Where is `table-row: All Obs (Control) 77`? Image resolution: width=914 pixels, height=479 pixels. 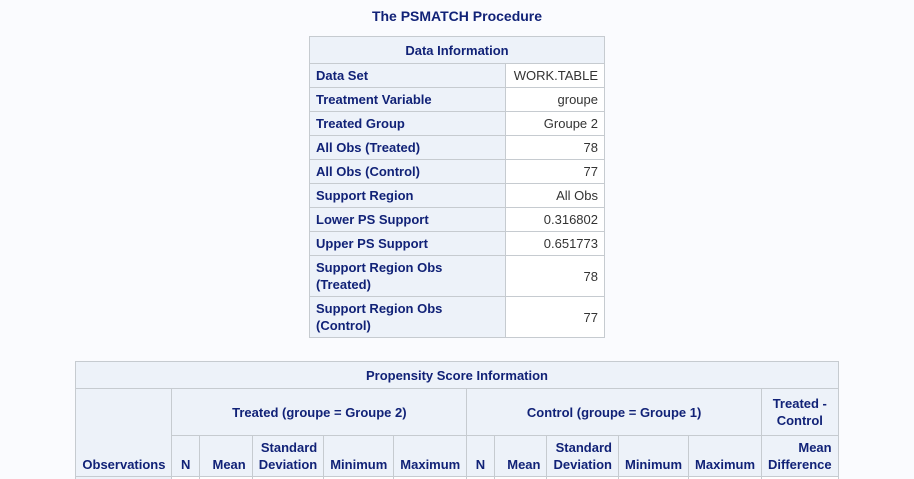 table-row: All Obs (Control) 77 is located at coordinates (457, 171).